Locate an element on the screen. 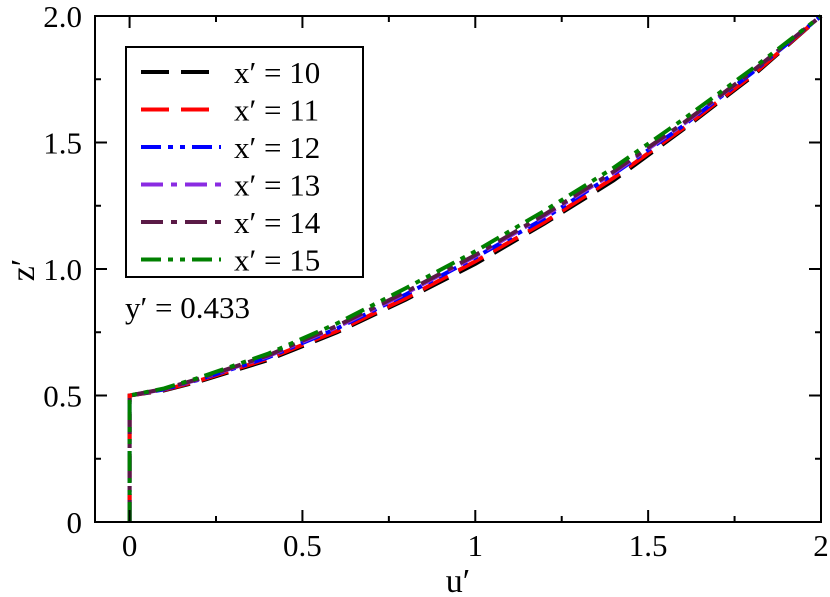 This screenshot has width=830, height=597. legend-box is located at coordinates (244, 162).